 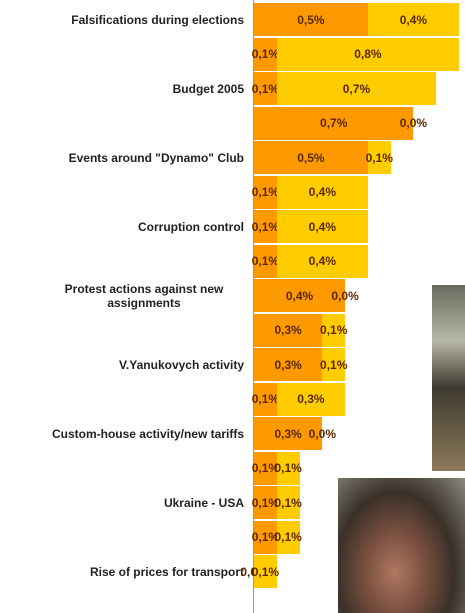 I want to click on category-label: Rise of prices for transport, so click(x=166, y=571).